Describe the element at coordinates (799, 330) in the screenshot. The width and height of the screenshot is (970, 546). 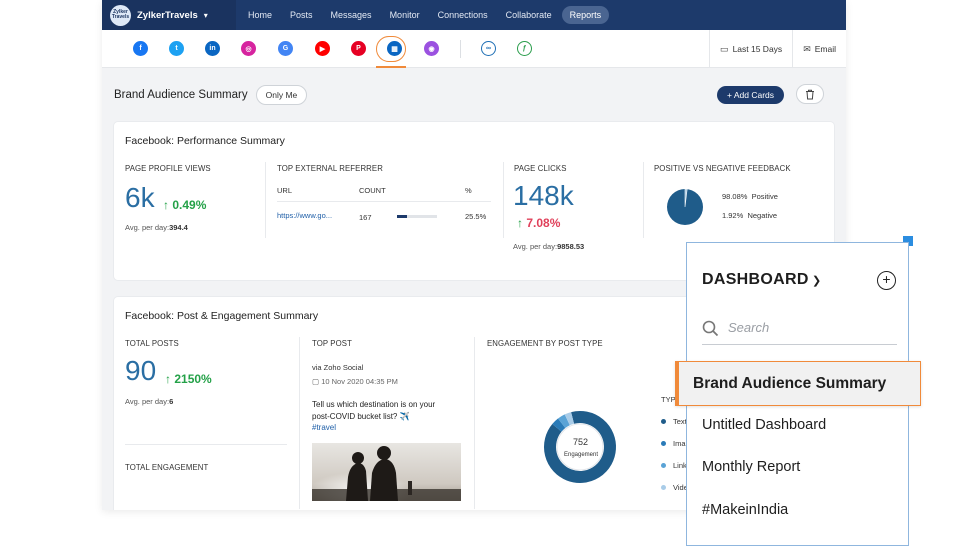
I see `dashboard-search: Search` at that location.